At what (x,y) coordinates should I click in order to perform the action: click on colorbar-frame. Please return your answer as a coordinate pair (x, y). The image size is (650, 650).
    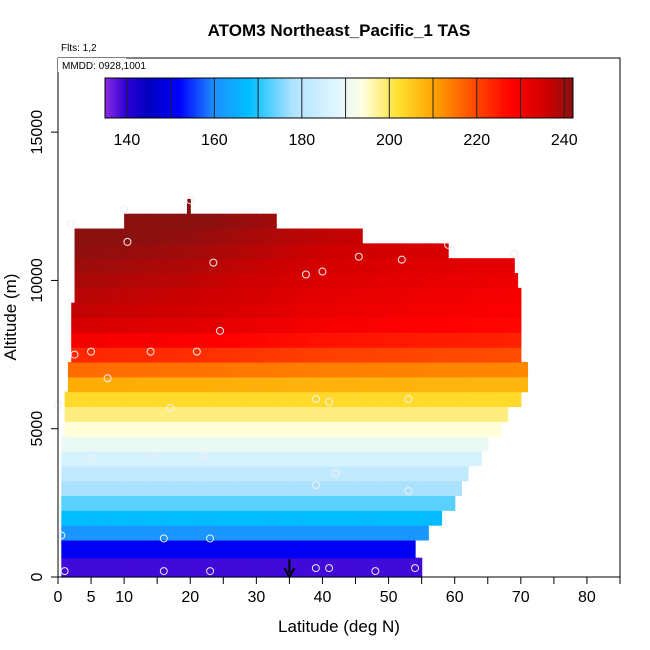
    Looking at the image, I should click on (339, 98).